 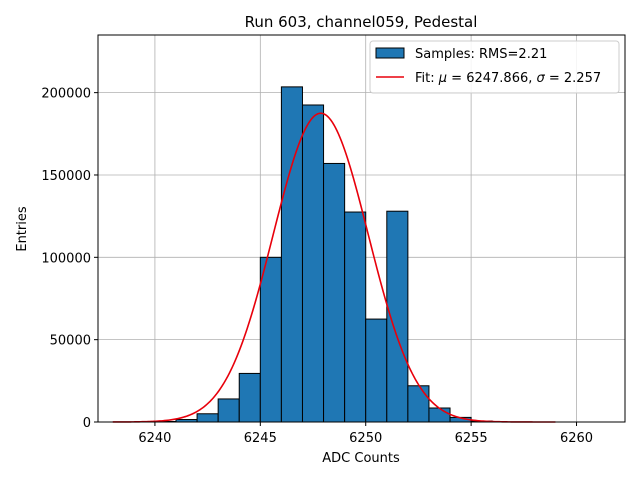 I want to click on y-tick-label: 0, so click(x=87, y=423).